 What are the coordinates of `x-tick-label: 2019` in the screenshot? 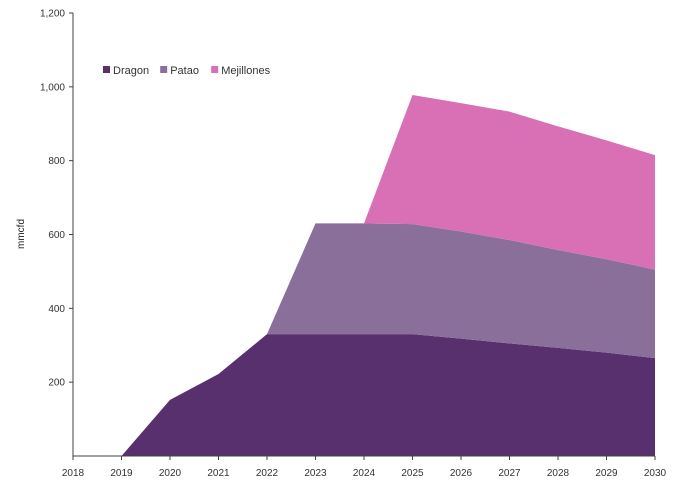 It's located at (121, 473).